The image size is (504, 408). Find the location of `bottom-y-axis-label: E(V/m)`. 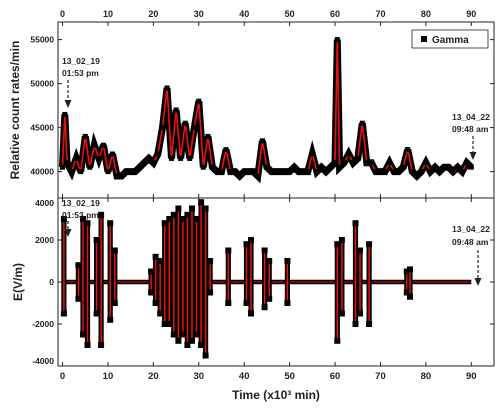

bottom-y-axis-label: E(V/m) is located at coordinates (18, 282).